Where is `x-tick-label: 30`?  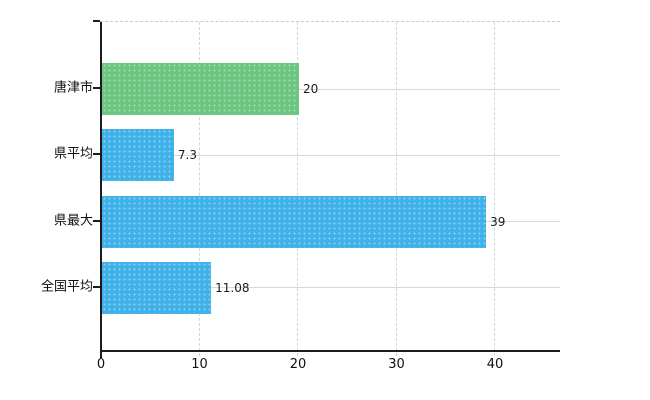
x-tick-label: 30 is located at coordinates (396, 364).